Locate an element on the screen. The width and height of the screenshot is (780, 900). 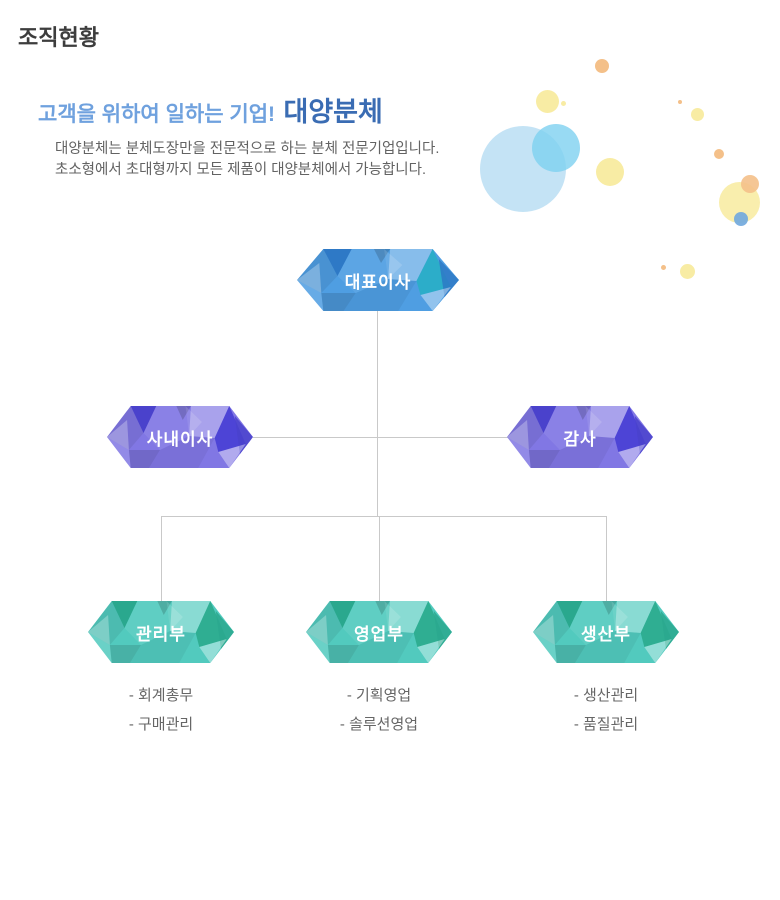
dept-list-item: - 생산관리 is located at coordinates (606, 695).